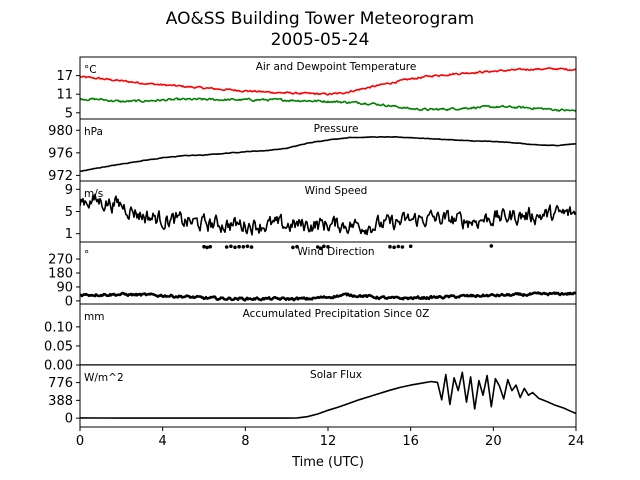 The width and height of the screenshot is (640, 480). What do you see at coordinates (60, 383) in the screenshot?
I see `y-tick-label: 776` at bounding box center [60, 383].